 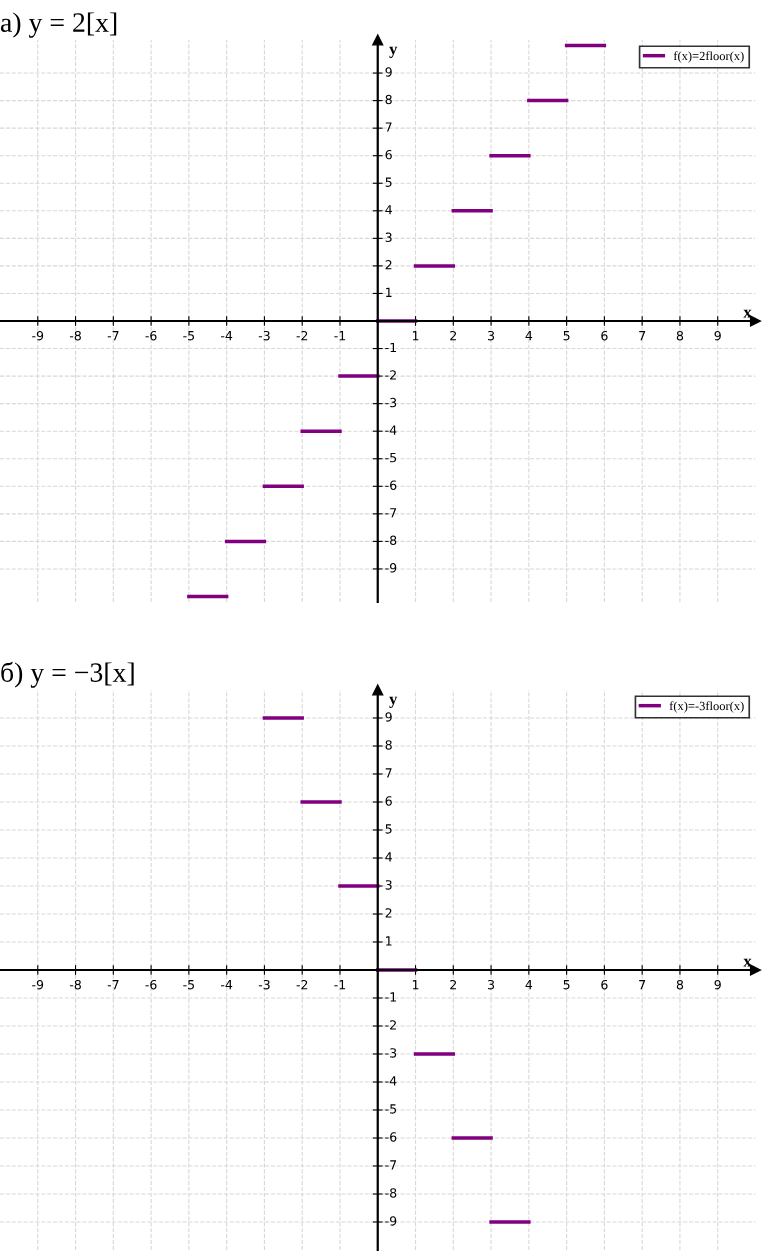 I want to click on chart-title: а) y = 2[x], so click(x=58, y=25).